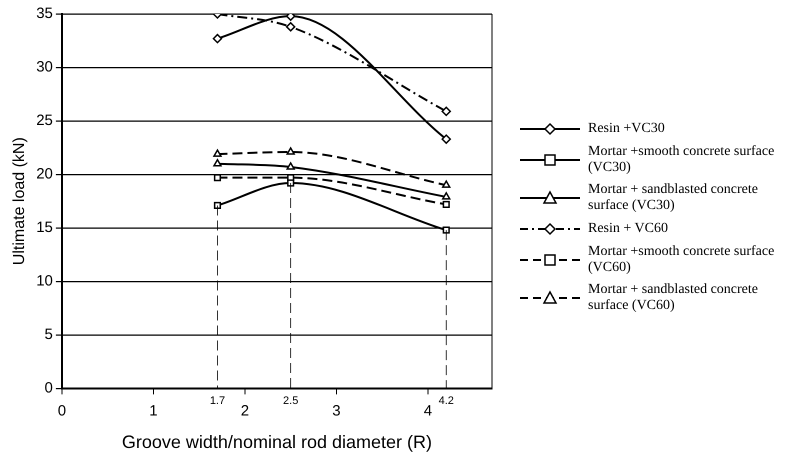  What do you see at coordinates (682, 160) in the screenshot?
I see `legend-label: Mortar +smooth concrete surface (VC30)` at bounding box center [682, 160].